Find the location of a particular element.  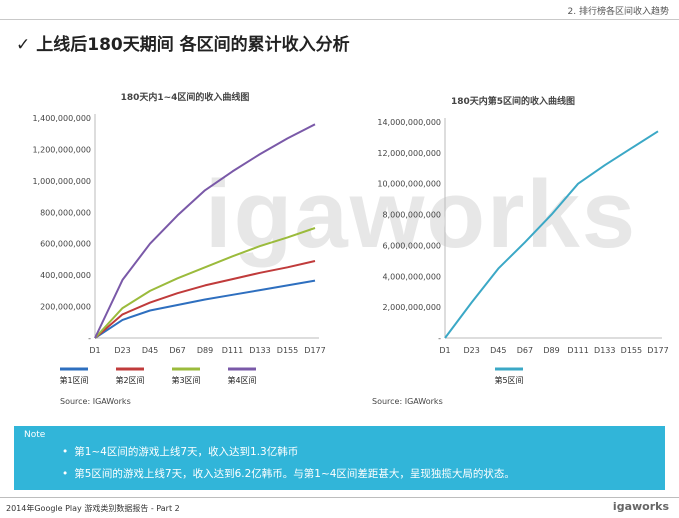

y-tick-label: 200,000,000 is located at coordinates (65, 307).